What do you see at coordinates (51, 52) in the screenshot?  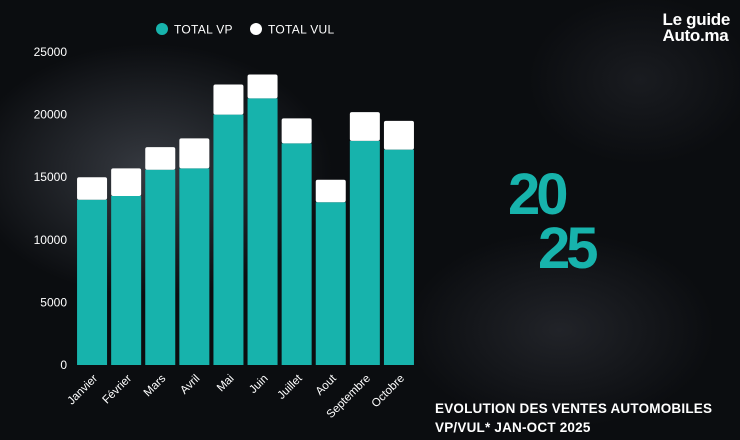 I see `y-tick-label: 25000` at bounding box center [51, 52].